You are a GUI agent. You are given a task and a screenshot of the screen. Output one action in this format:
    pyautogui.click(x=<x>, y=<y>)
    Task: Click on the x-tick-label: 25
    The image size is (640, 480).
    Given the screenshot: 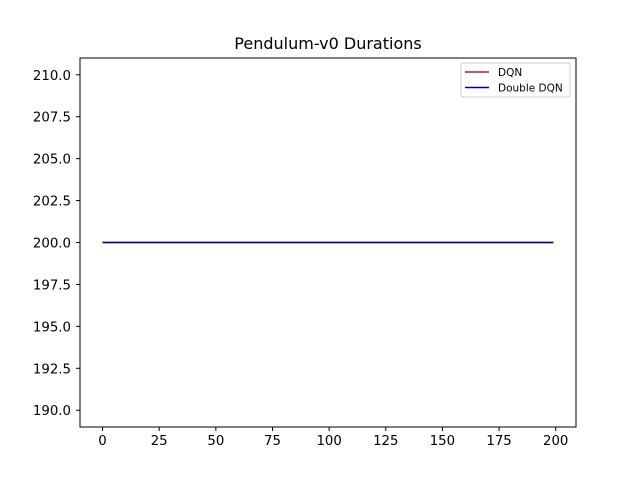 What is the action you would take?
    pyautogui.click(x=159, y=441)
    